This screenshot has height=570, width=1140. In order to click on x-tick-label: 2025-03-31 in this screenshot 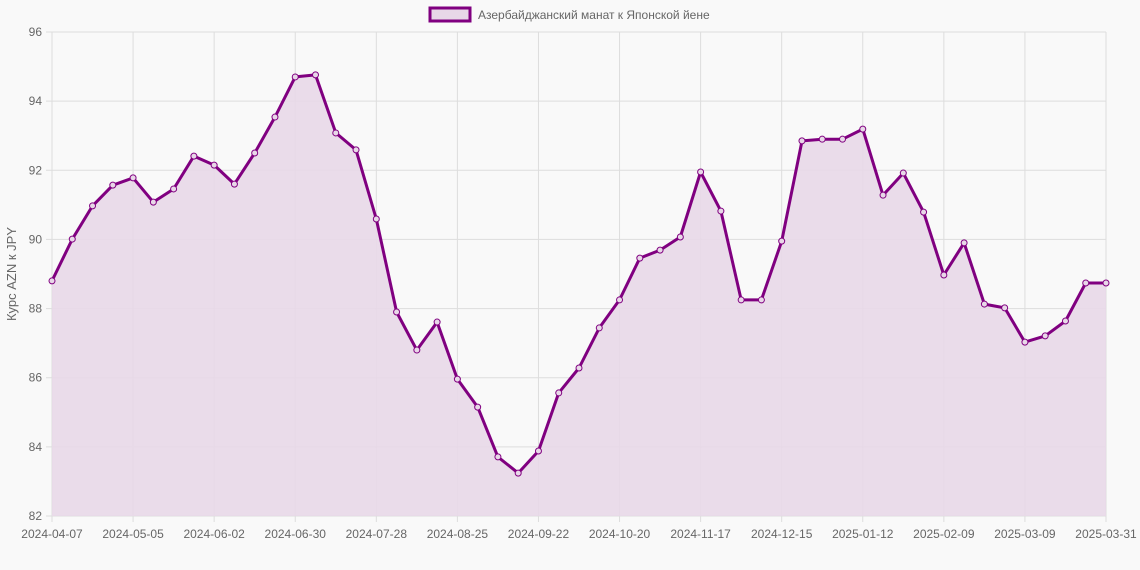, I will do `click(1106, 534)`.